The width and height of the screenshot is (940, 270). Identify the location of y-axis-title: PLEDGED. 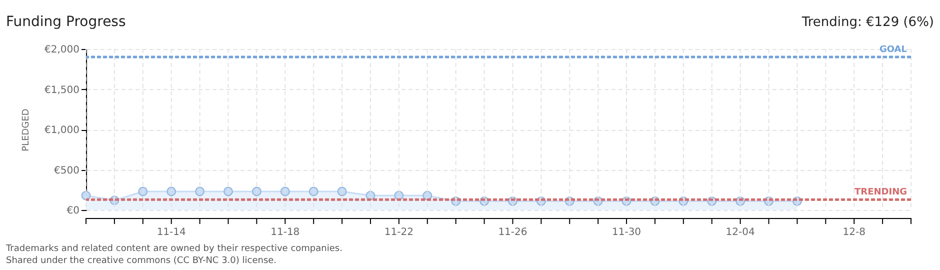
(27, 130).